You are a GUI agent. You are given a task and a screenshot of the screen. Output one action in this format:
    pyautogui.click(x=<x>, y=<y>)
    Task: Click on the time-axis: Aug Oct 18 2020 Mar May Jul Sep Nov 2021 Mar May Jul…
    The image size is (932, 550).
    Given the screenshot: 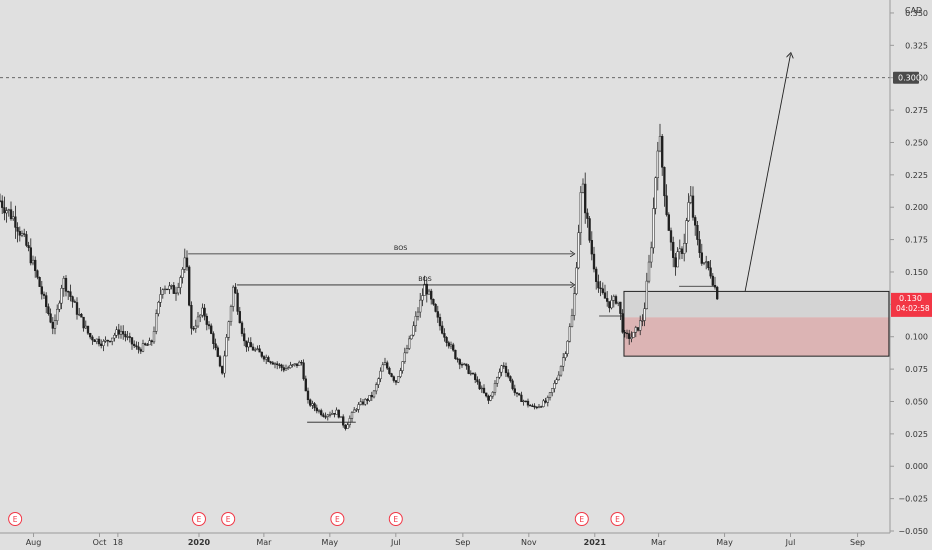 What is the action you would take?
    pyautogui.click(x=445, y=539)
    